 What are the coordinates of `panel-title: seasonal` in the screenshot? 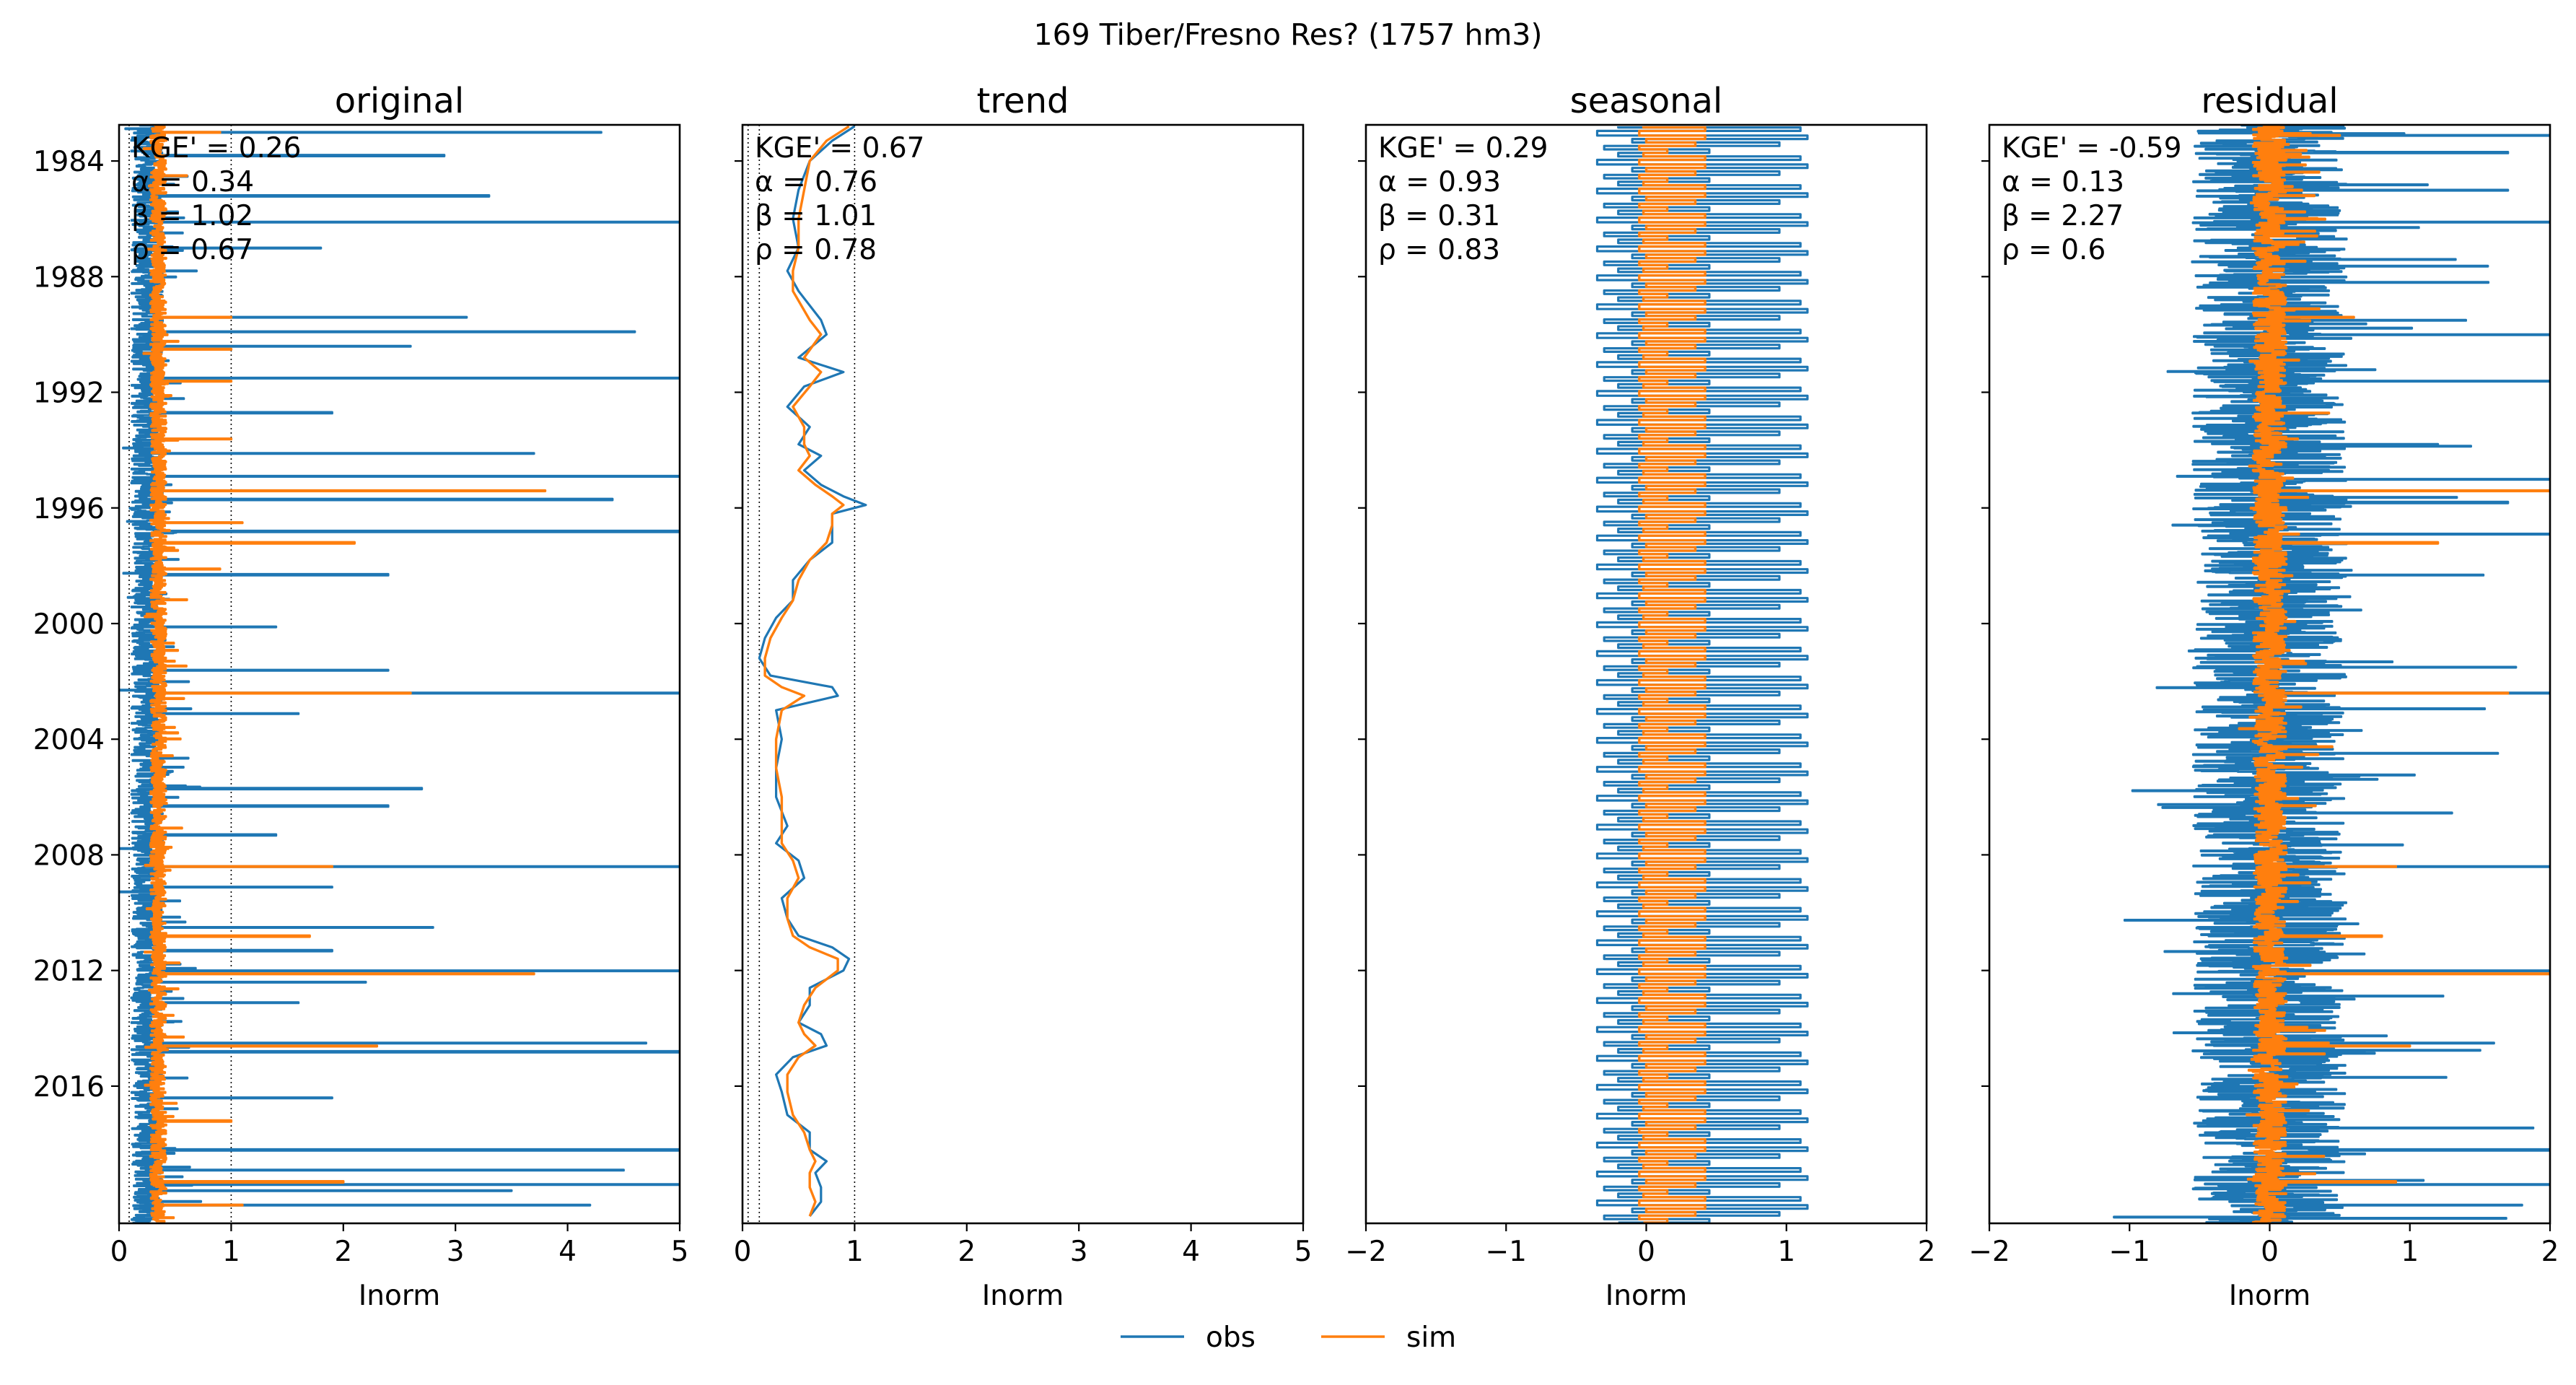 It's located at (1647, 101).